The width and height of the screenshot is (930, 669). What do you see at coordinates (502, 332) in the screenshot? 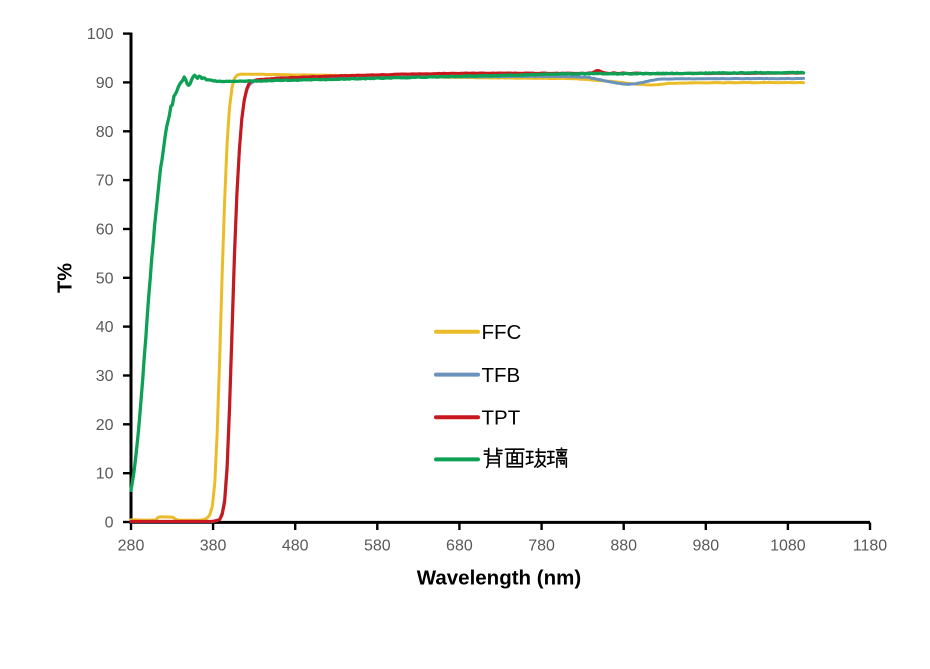
I see `svg-text: FFC` at bounding box center [502, 332].